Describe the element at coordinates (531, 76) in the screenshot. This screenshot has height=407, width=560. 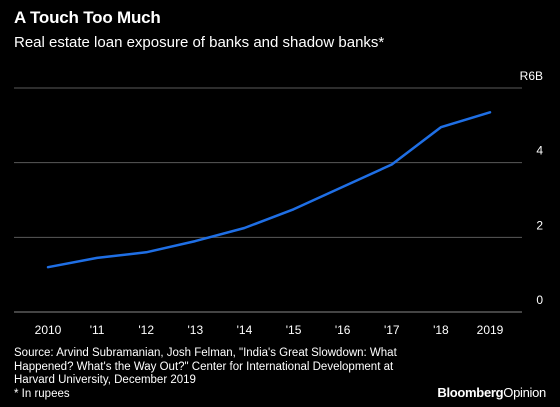
I see `y-tick-label: R6B` at that location.